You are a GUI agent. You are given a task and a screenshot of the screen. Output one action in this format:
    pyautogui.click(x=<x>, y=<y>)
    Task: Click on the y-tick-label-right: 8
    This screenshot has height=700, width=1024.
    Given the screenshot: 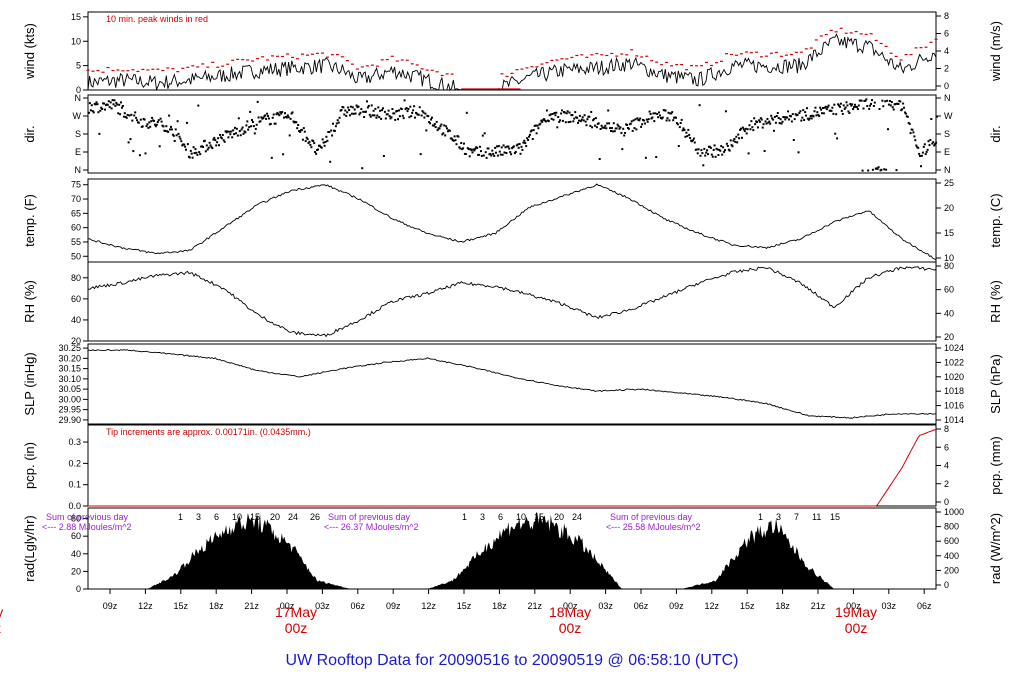 What is the action you would take?
    pyautogui.click(x=946, y=16)
    